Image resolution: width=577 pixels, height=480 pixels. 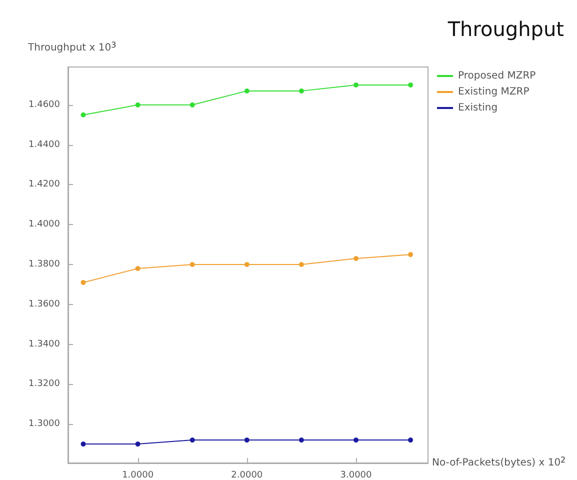 What do you see at coordinates (356, 475) in the screenshot?
I see `x-tick-label: 3.0000` at bounding box center [356, 475].